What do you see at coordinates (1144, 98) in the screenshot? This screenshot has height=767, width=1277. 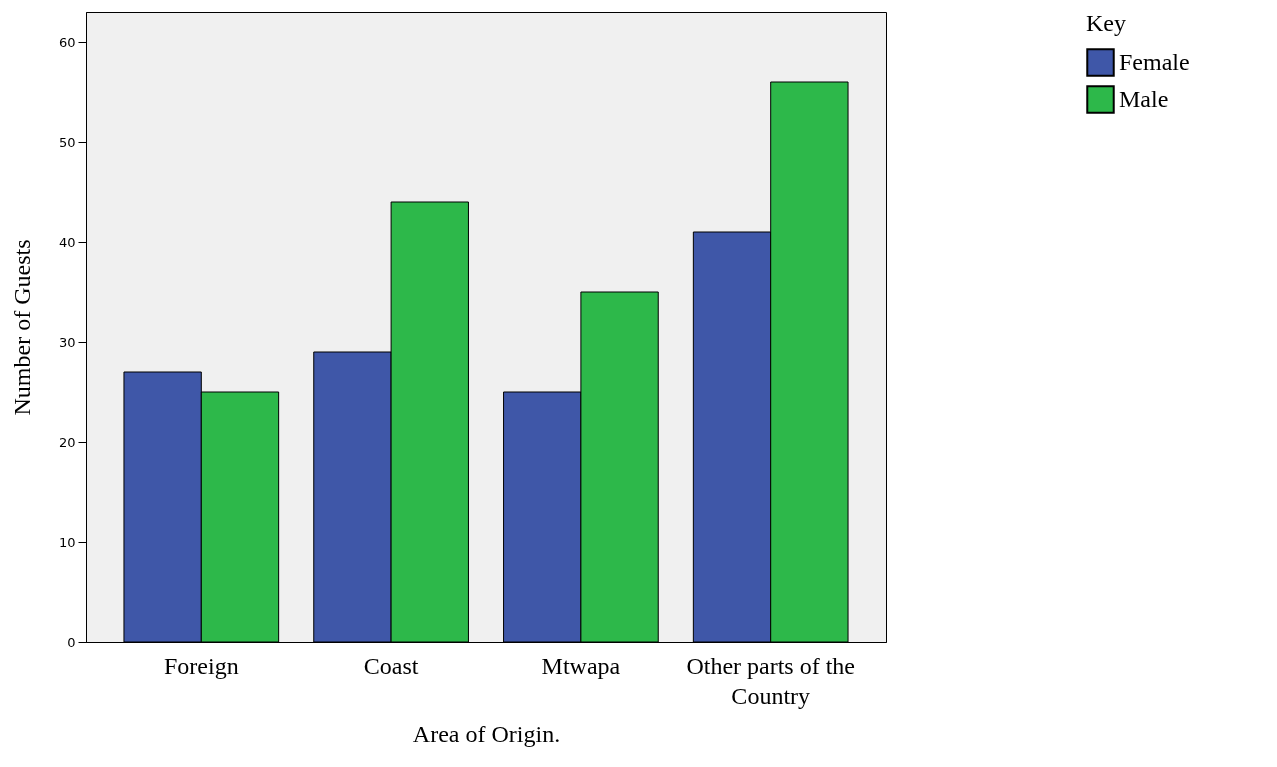 I see `legend-label: Male` at bounding box center [1144, 98].